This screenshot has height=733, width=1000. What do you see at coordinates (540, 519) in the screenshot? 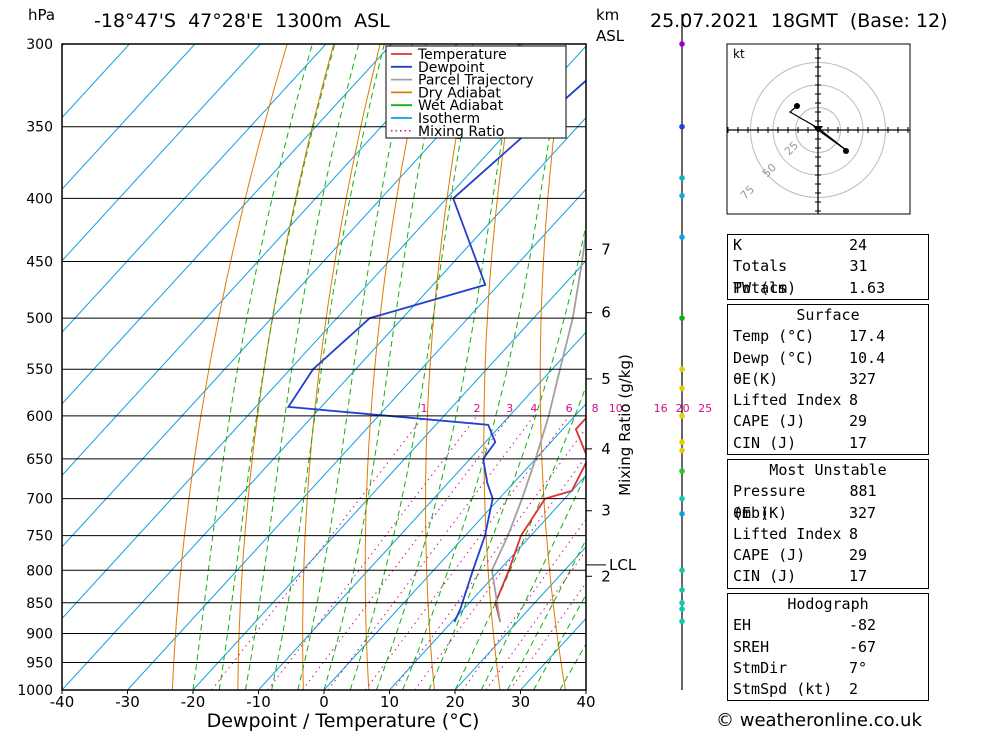
I see `temperature-line` at bounding box center [540, 519].